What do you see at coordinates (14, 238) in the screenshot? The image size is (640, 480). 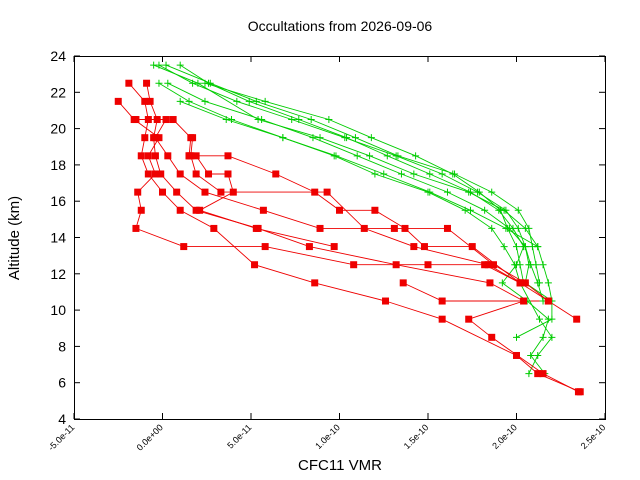 I see `y-axis-label: Altitude (km)` at bounding box center [14, 238].